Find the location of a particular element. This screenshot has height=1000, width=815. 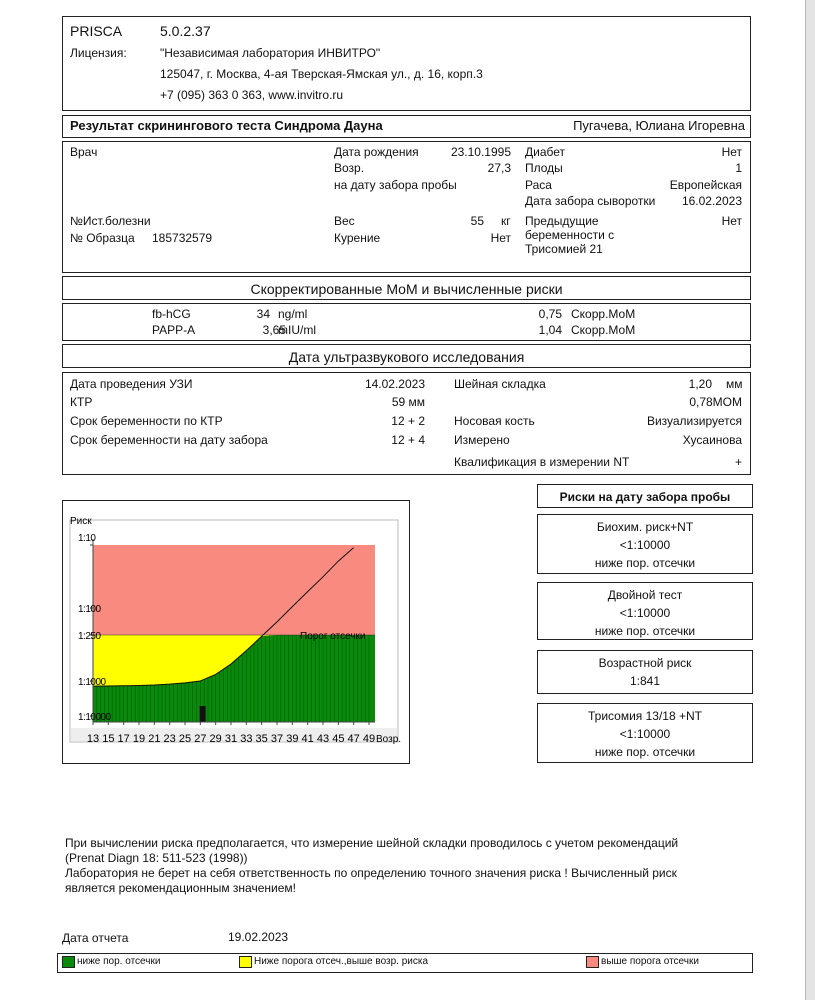

zone-above-threshold is located at coordinates (234, 590).